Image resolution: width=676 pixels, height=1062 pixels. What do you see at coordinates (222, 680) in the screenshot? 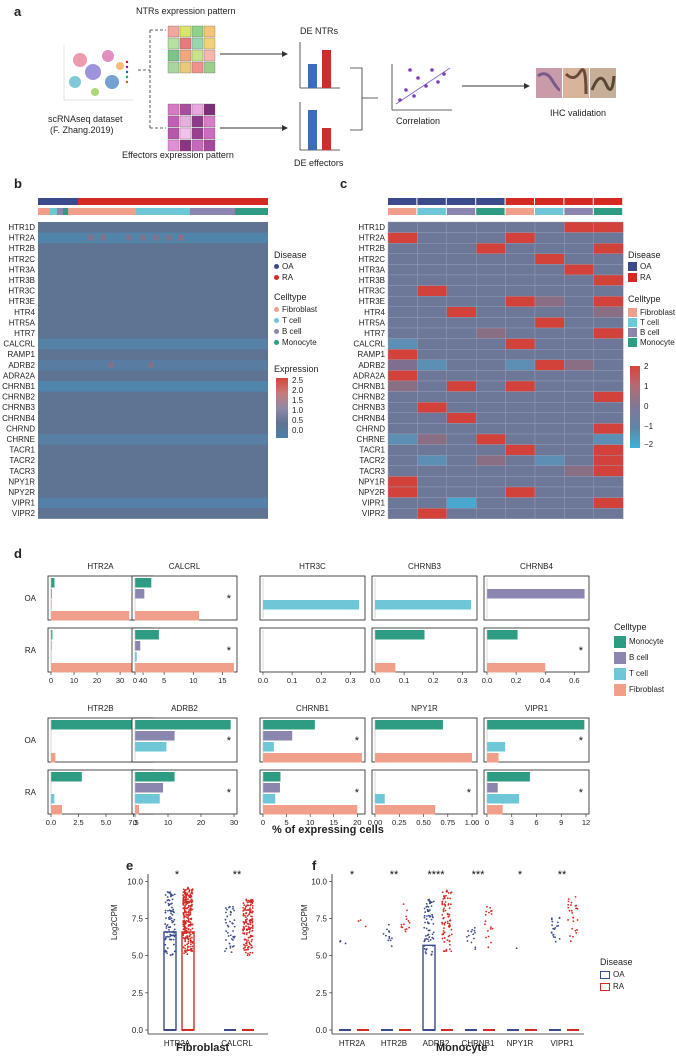
I see `d-tick-label: 15` at bounding box center [222, 680].